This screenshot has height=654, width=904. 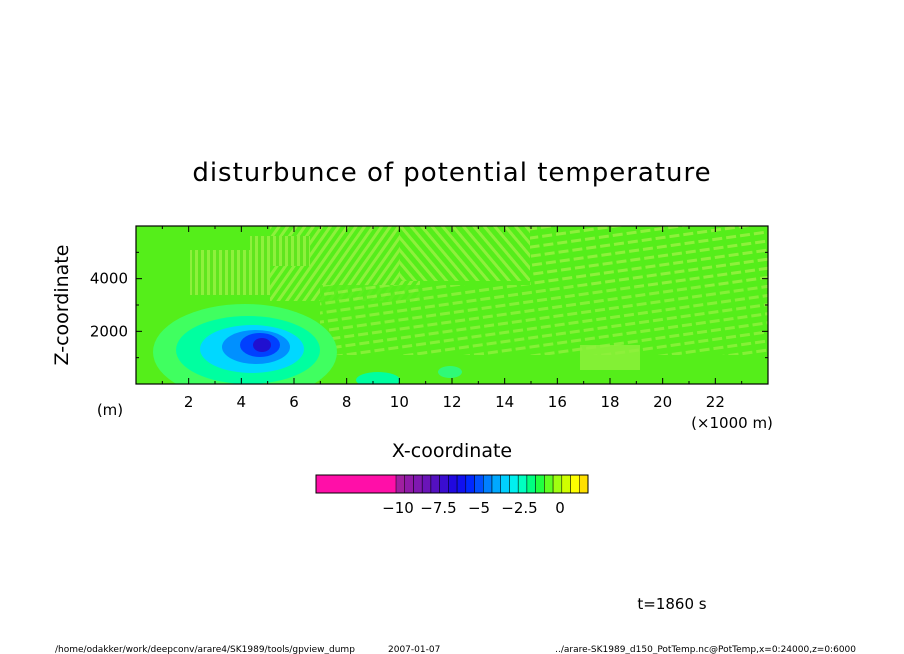 What do you see at coordinates (262, 345) in the screenshot?
I see `anomaly-core` at bounding box center [262, 345].